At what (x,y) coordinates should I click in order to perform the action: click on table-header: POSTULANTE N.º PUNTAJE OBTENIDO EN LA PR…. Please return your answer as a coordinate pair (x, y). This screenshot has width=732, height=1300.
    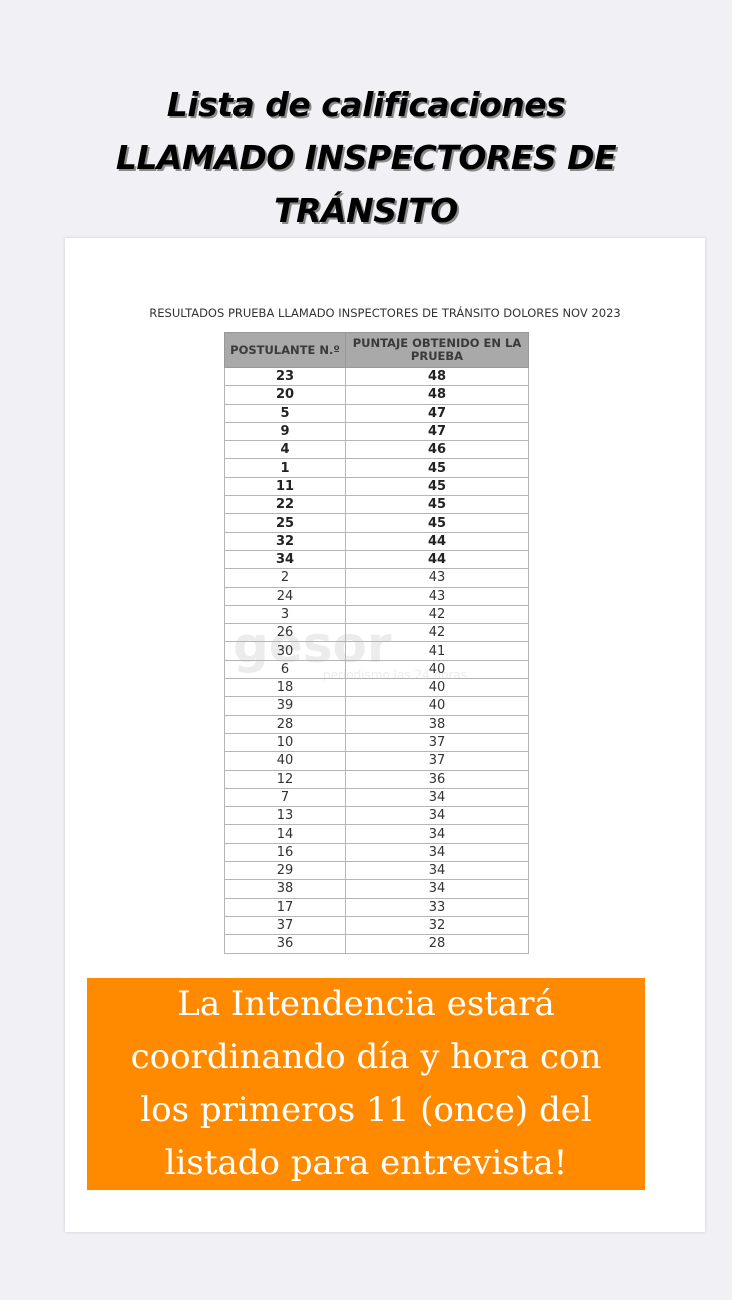
    Looking at the image, I should click on (376, 350).